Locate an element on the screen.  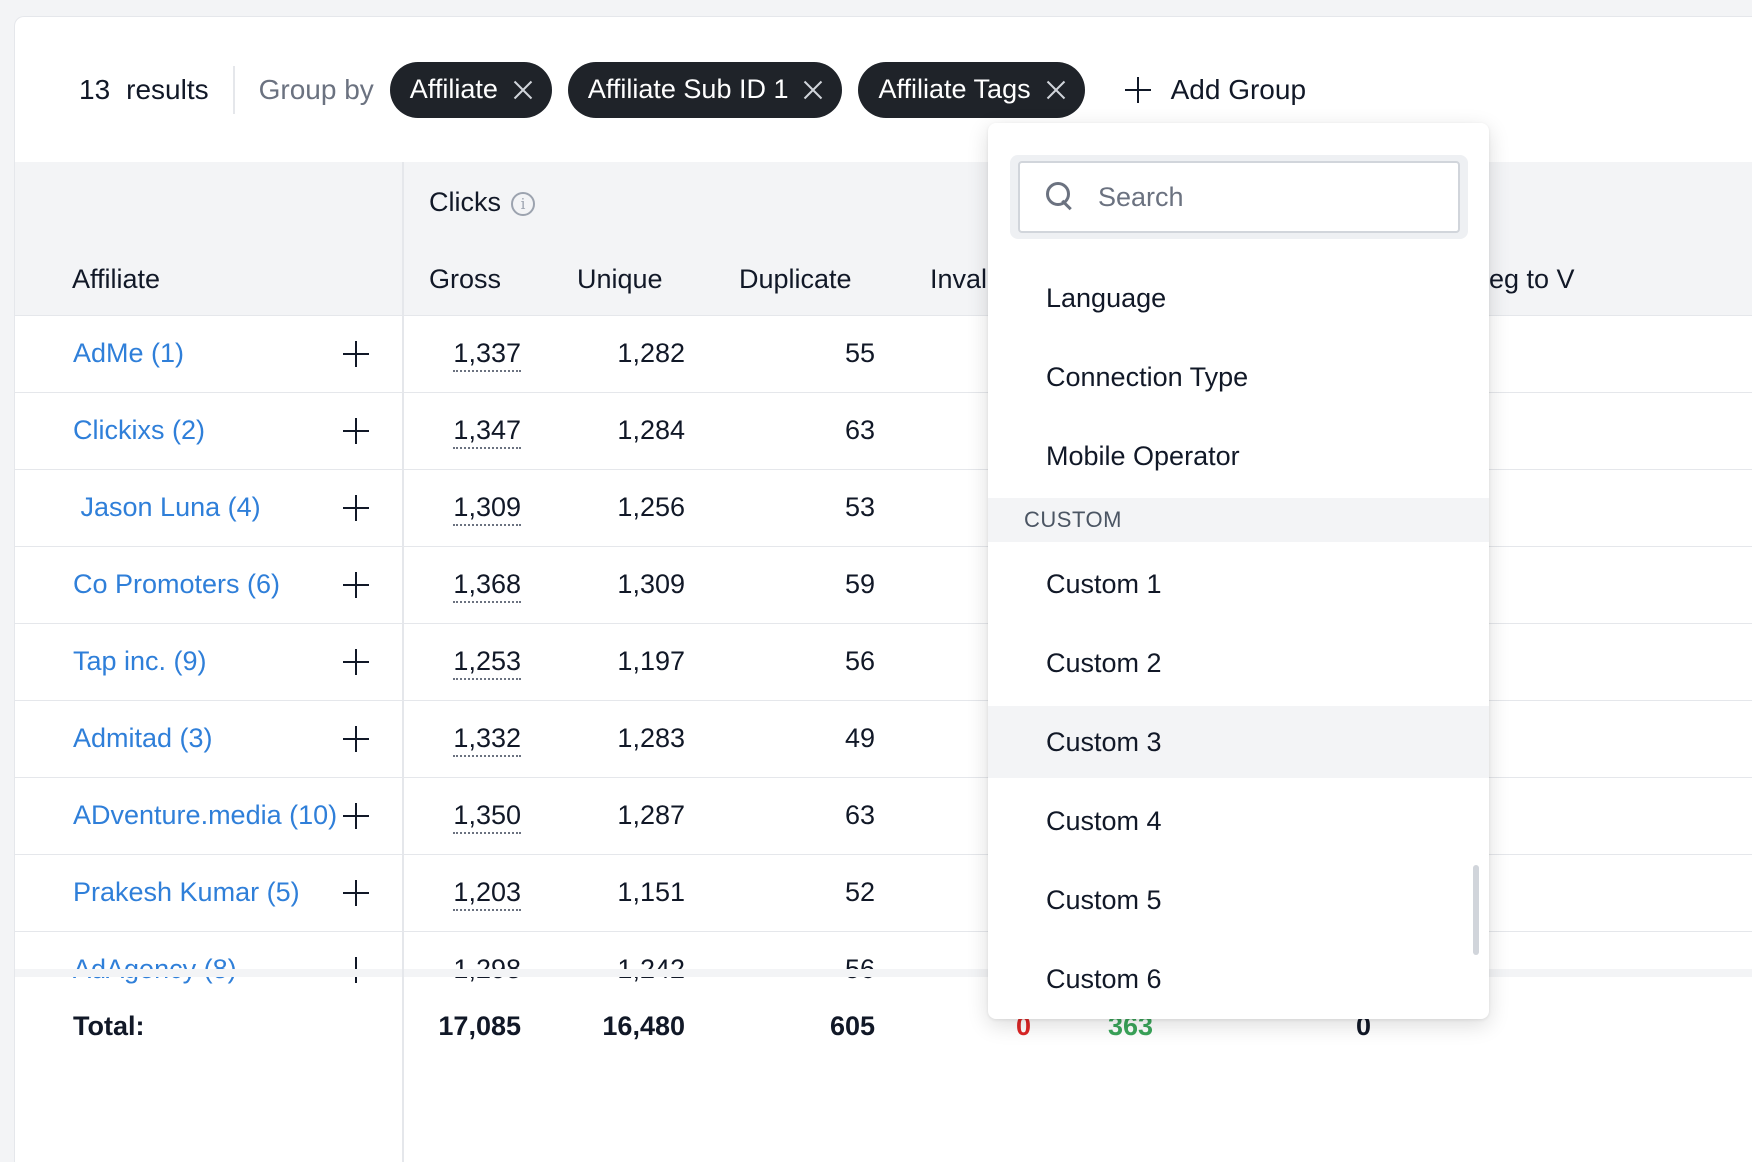
gross-value: 1,347 is located at coordinates (487, 432).